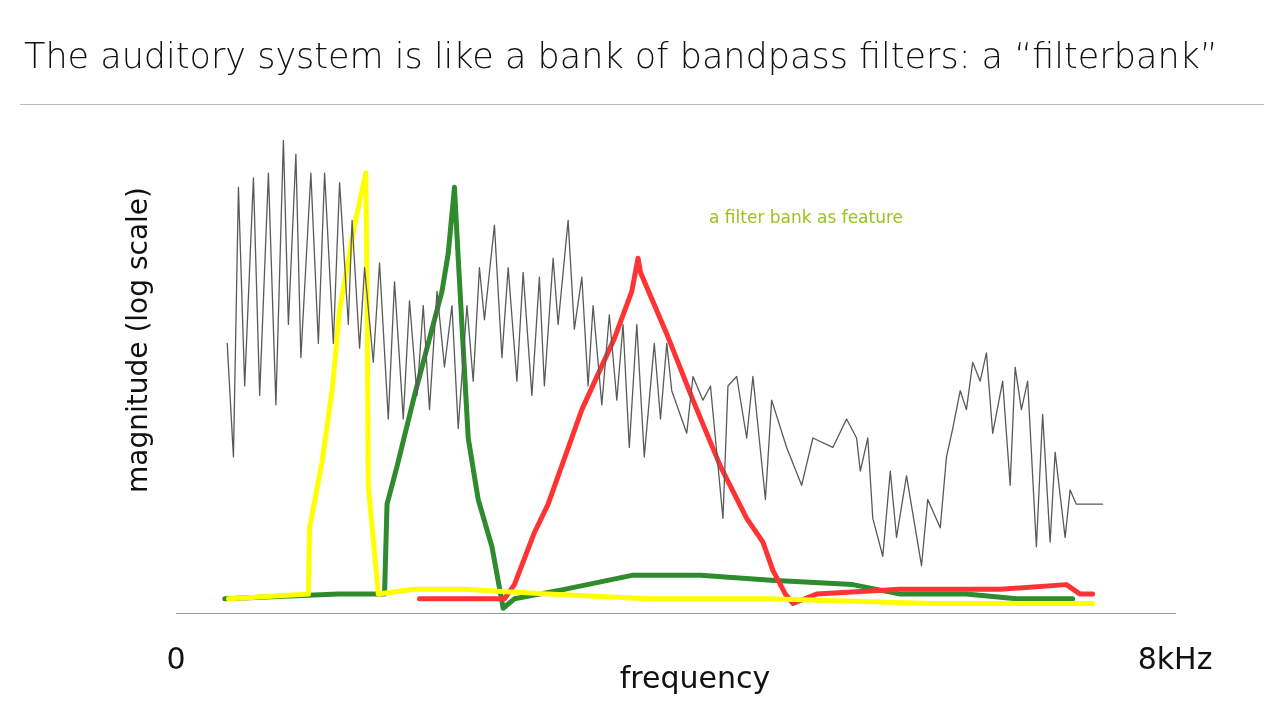  Describe the element at coordinates (176, 658) in the screenshot. I see `x-tick-label: 0` at that location.